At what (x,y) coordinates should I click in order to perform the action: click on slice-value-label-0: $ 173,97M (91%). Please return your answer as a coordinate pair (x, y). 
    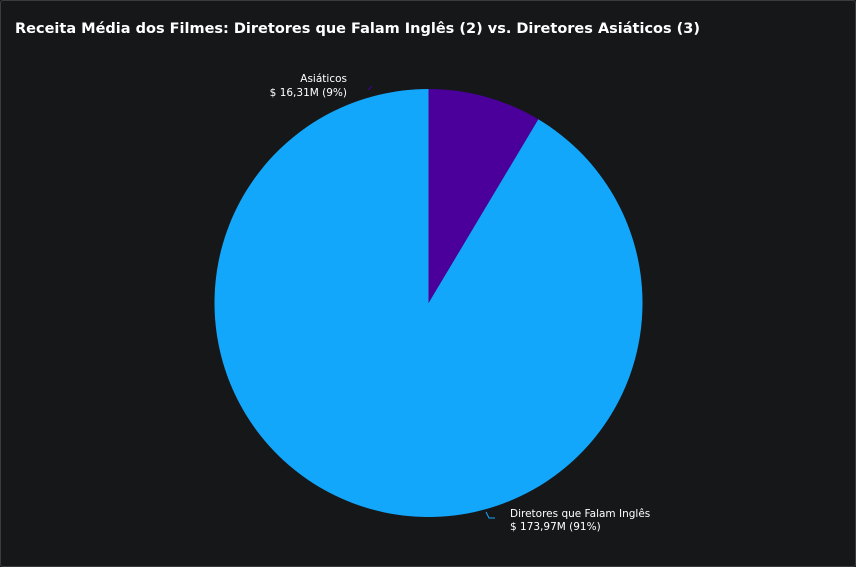
    Looking at the image, I should click on (555, 527).